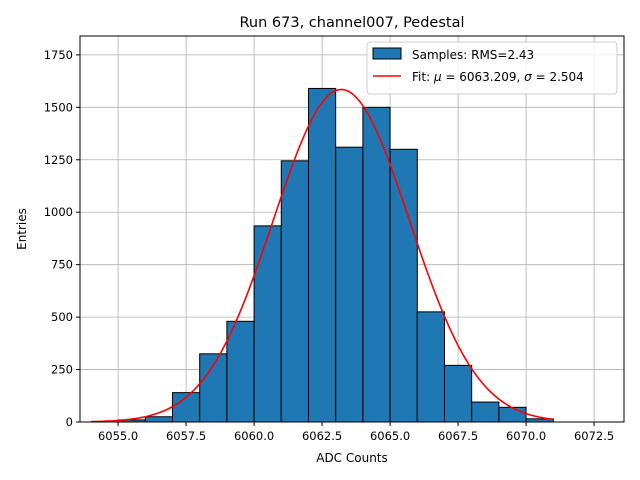 The image size is (640, 480). Describe the element at coordinates (254, 436) in the screenshot. I see `x-tick-label: 6060.0` at that location.